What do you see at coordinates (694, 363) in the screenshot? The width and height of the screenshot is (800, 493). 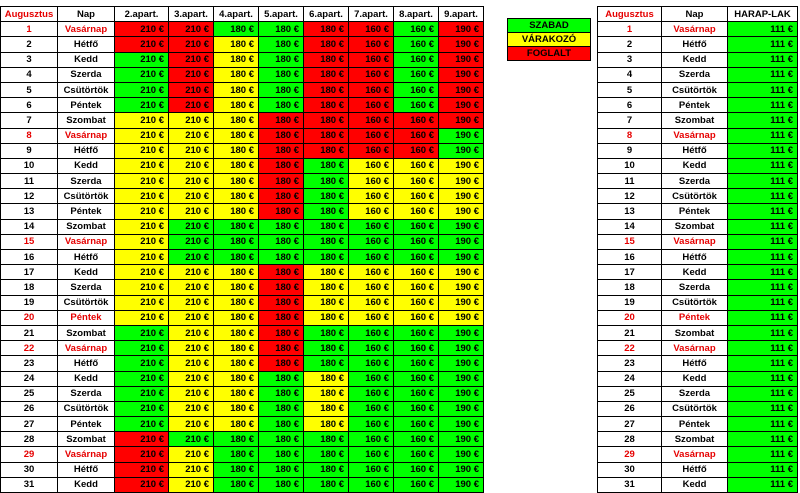 I see `day-name: Hétfő` at bounding box center [694, 363].